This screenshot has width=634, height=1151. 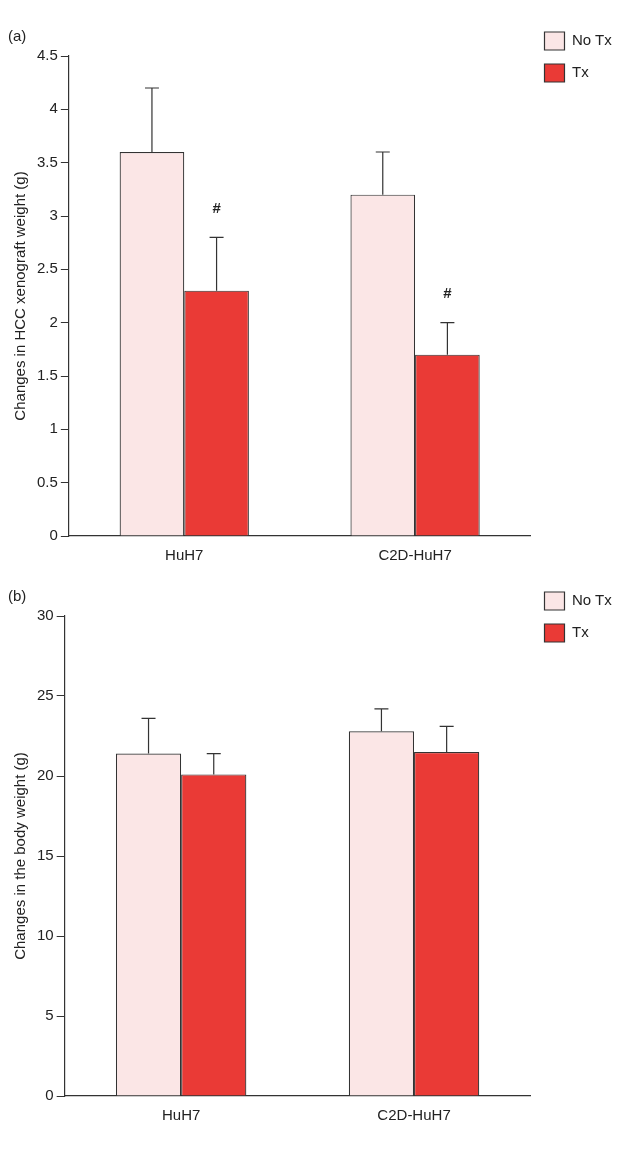 What do you see at coordinates (20, 856) in the screenshot?
I see `y-axis-title: Changes in the body weight (g)` at bounding box center [20, 856].